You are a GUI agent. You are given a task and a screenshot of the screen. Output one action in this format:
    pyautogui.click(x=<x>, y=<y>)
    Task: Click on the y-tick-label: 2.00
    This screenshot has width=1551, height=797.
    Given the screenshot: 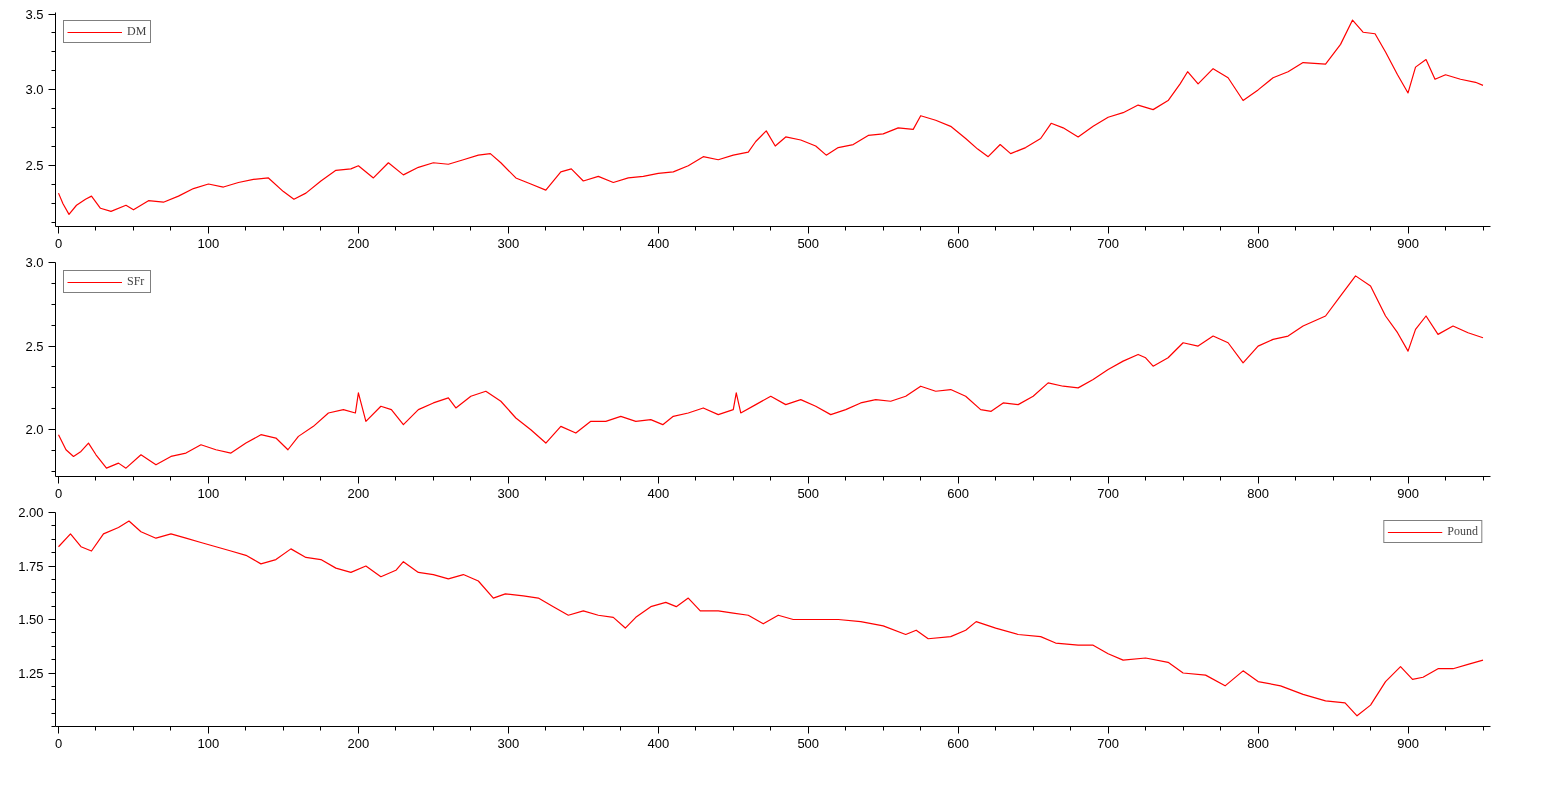 What is the action you would take?
    pyautogui.click(x=31, y=512)
    